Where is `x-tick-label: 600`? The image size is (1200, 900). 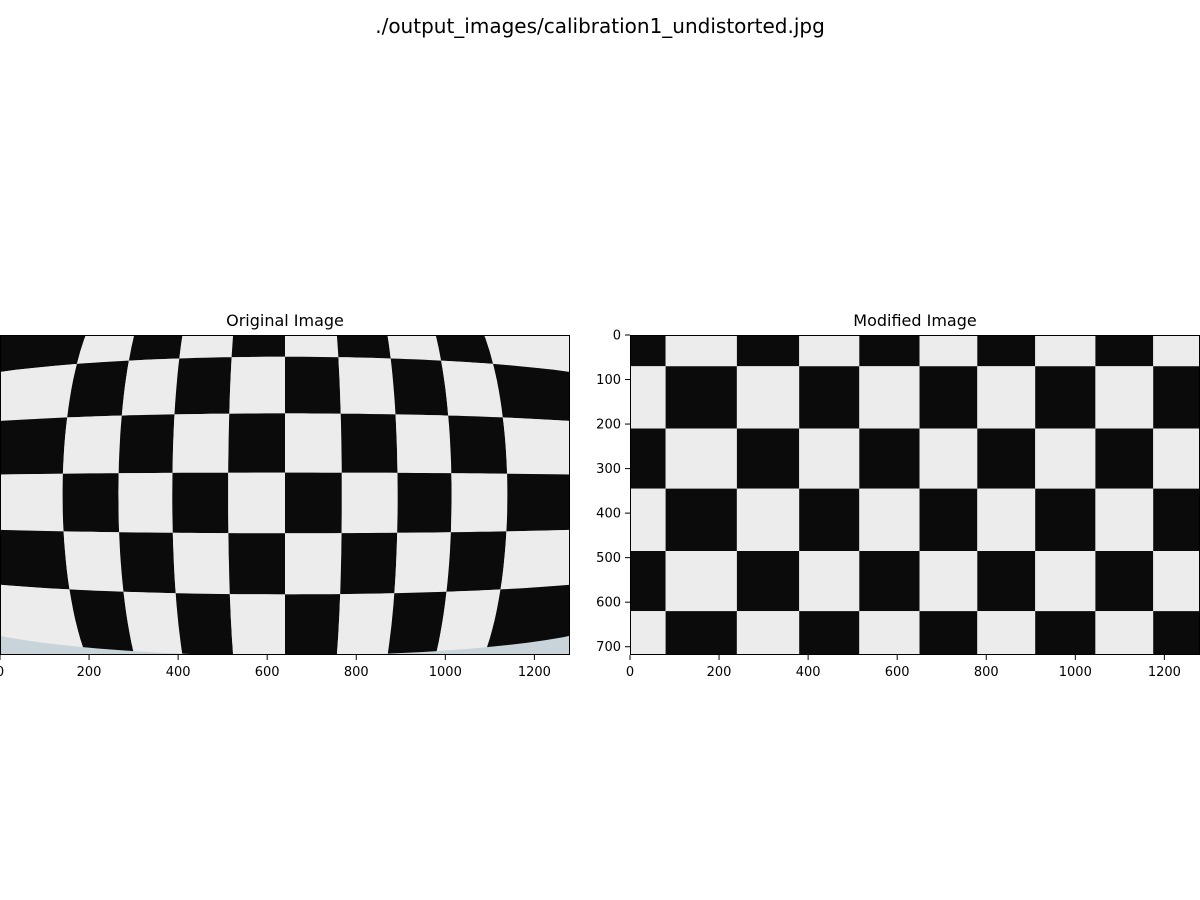
x-tick-label: 600 is located at coordinates (267, 672).